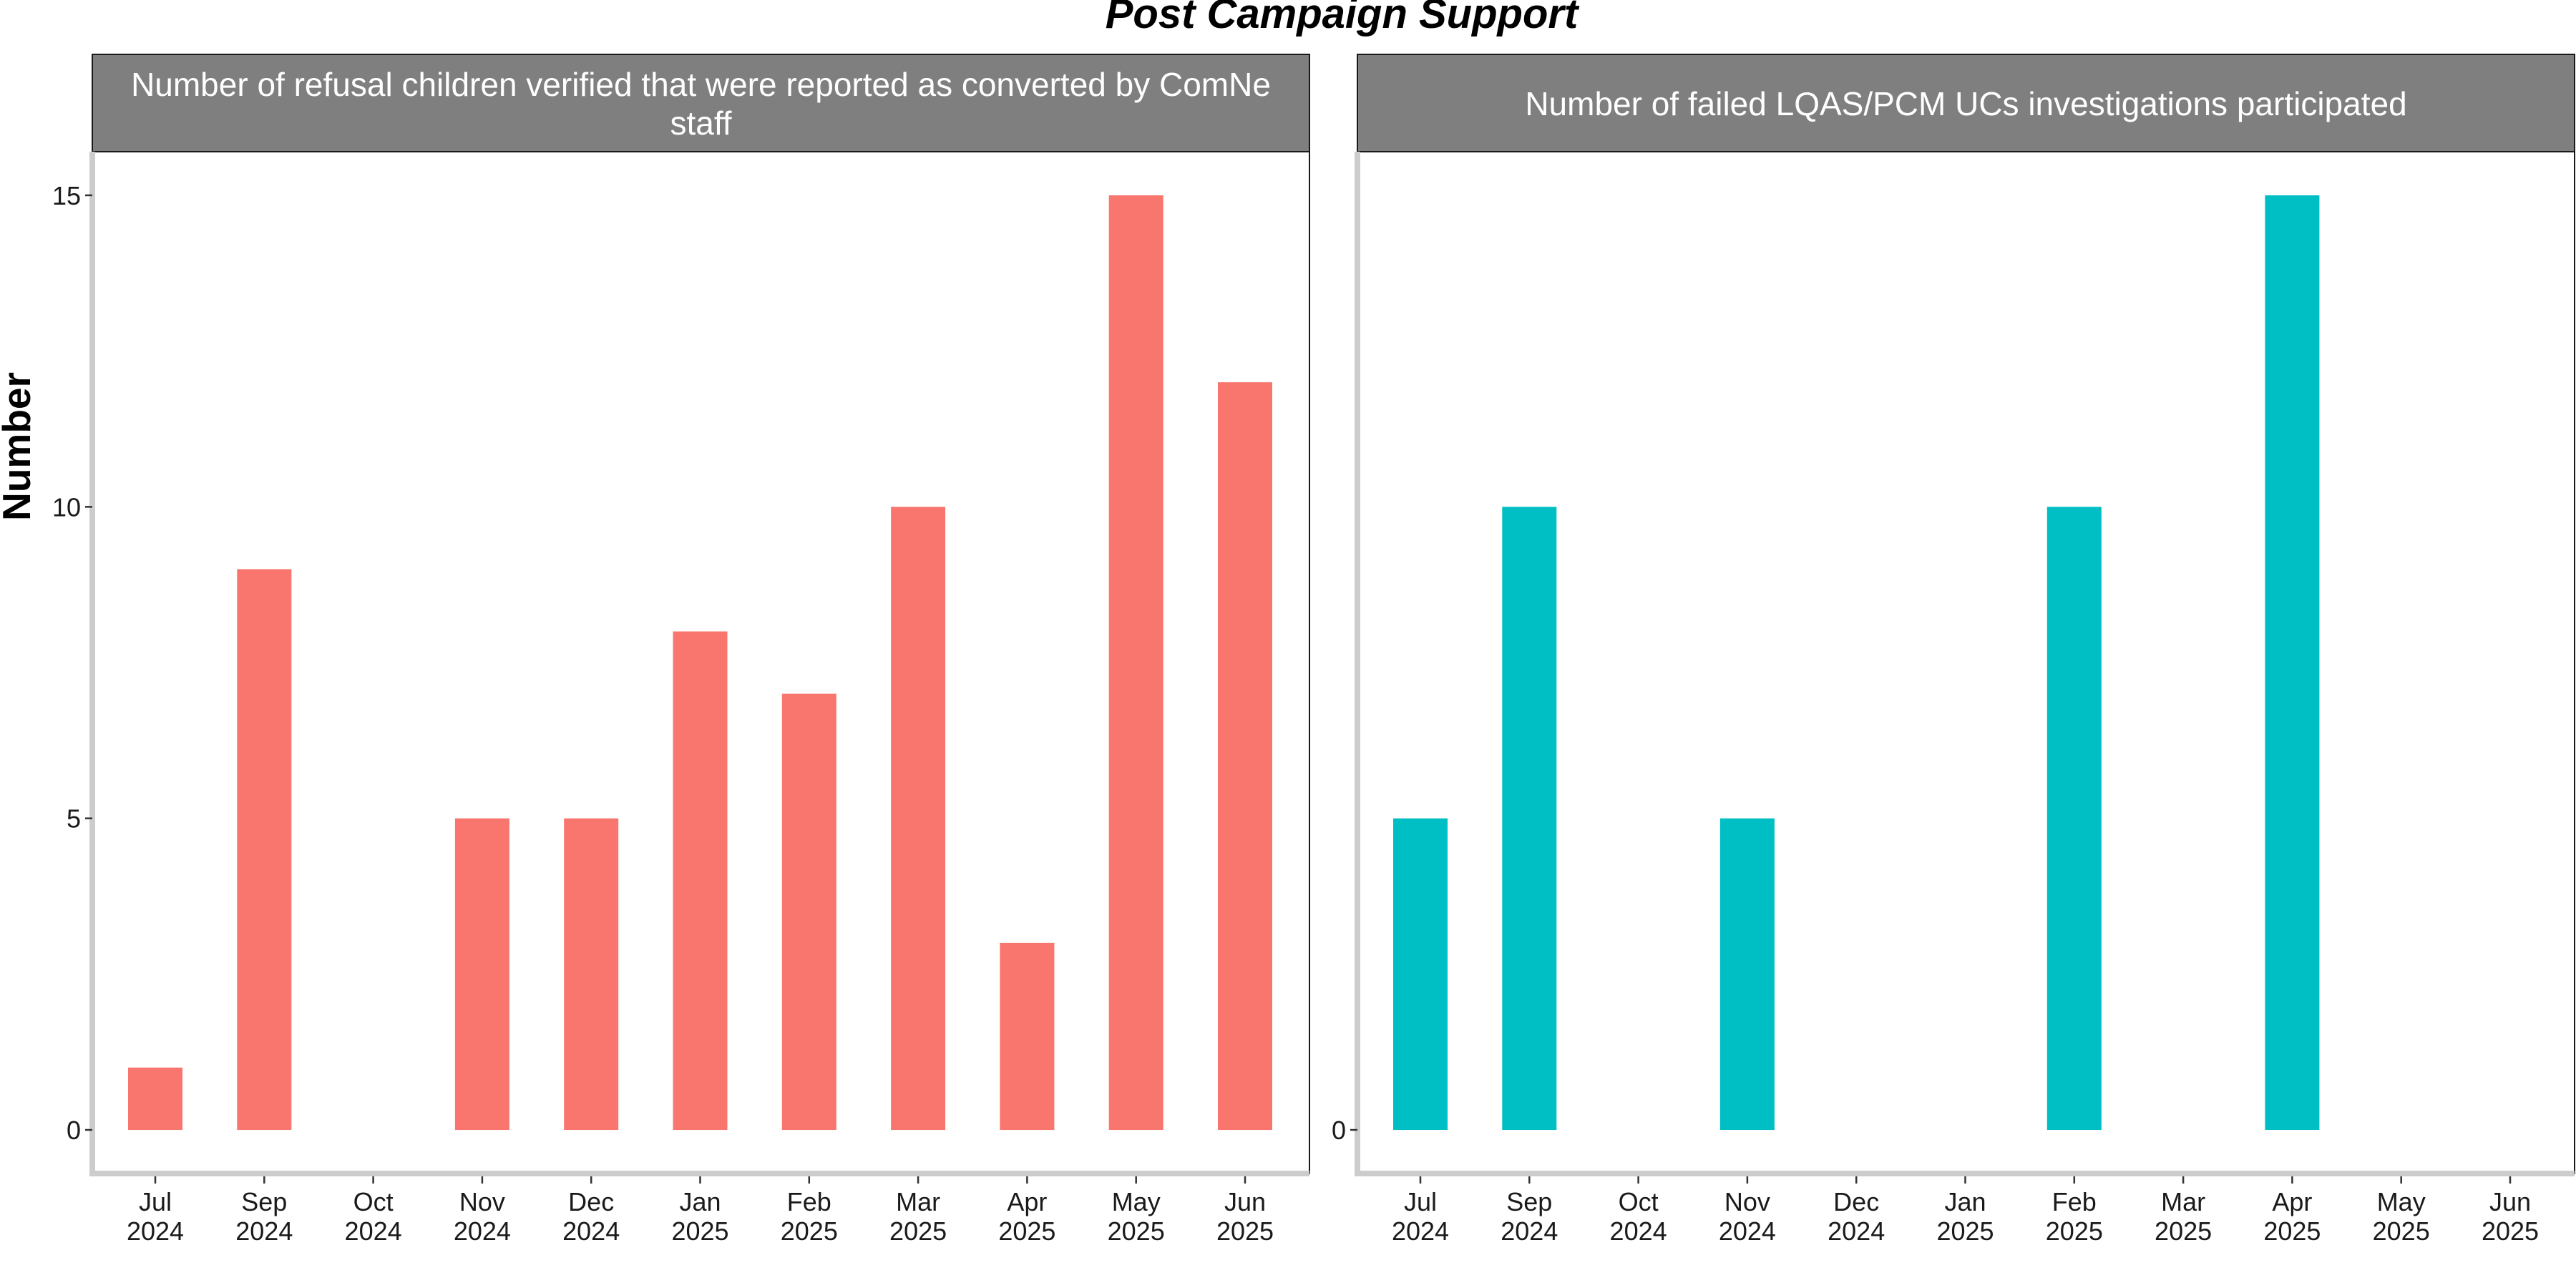 The image size is (2576, 1288). What do you see at coordinates (700, 881) in the screenshot?
I see `bar-jan-2025` at bounding box center [700, 881].